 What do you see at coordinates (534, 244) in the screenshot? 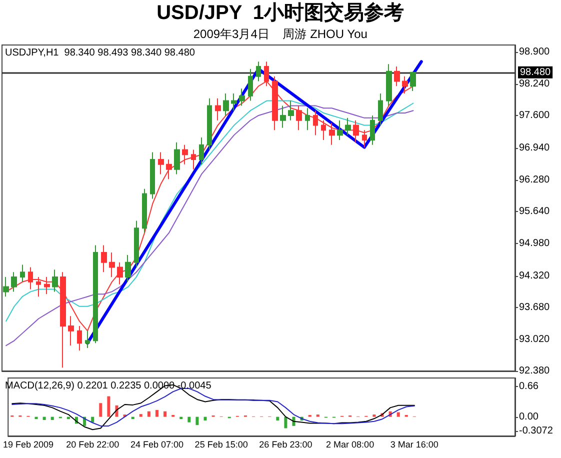
I see `y-tick-label: 94.980` at bounding box center [534, 244].